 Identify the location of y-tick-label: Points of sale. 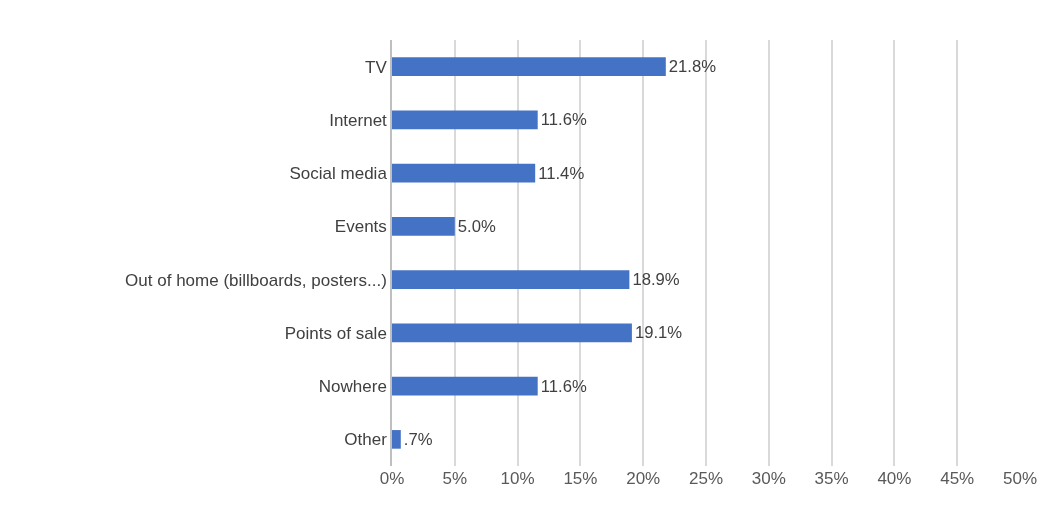
(335, 333).